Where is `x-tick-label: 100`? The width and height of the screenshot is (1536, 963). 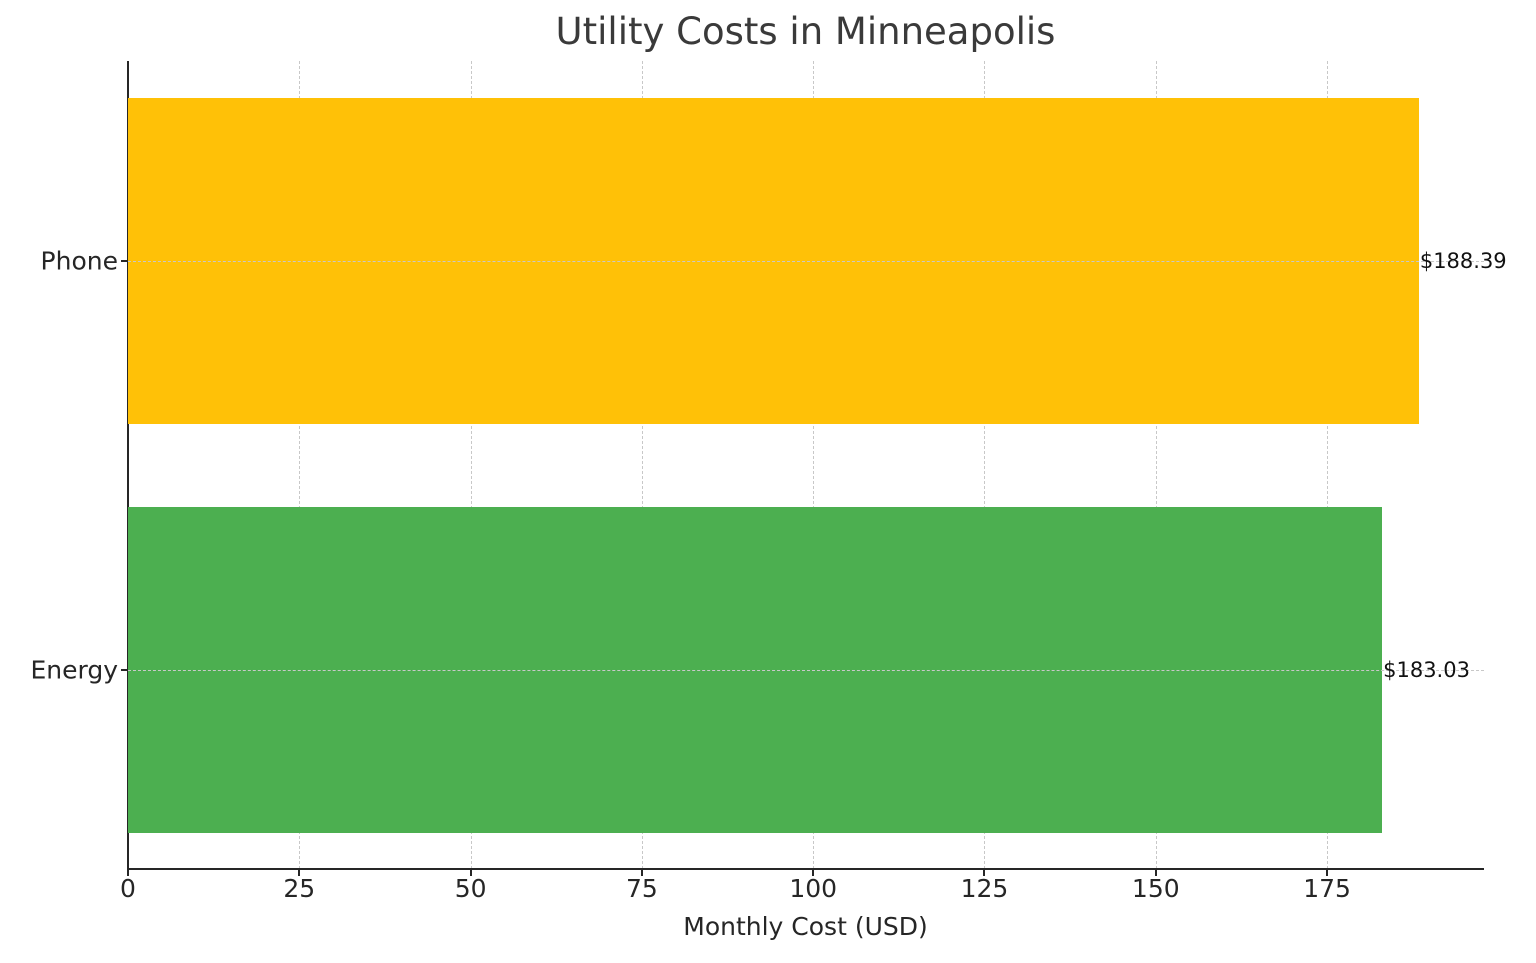
x-tick-label: 100 is located at coordinates (813, 888).